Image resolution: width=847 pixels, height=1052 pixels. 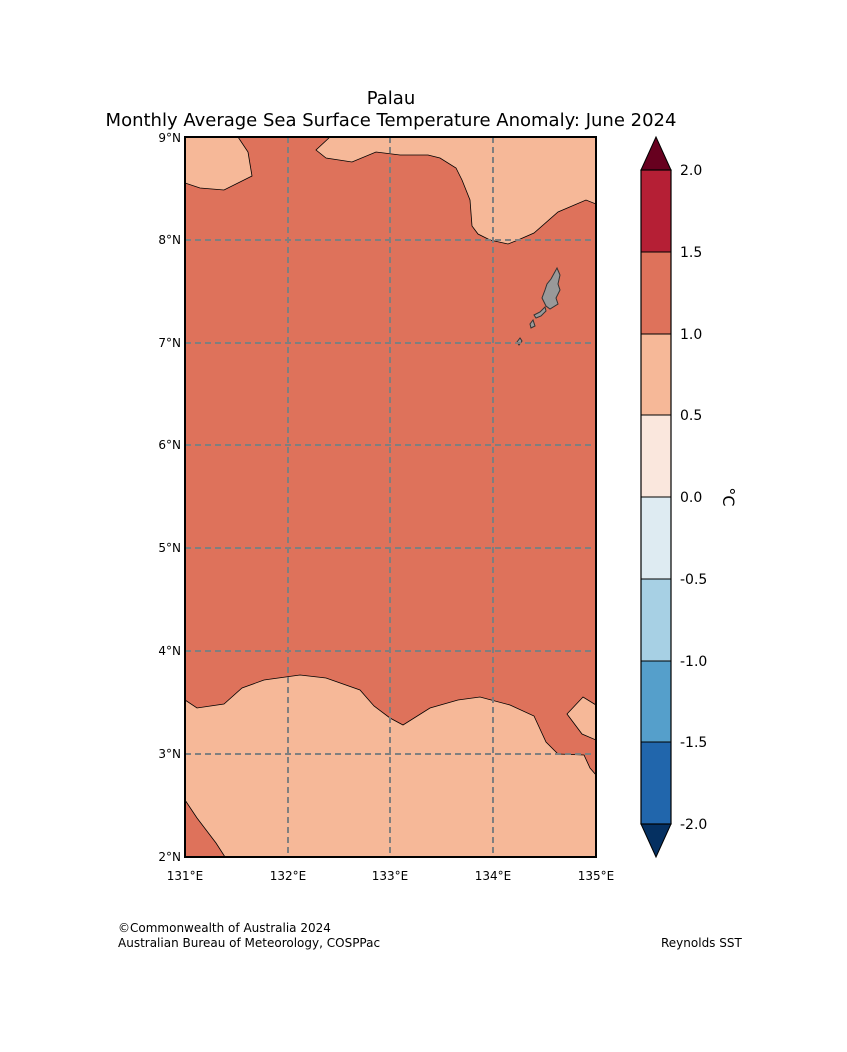 I want to click on colorbar-tick-label: 1.5, so click(x=691, y=253).